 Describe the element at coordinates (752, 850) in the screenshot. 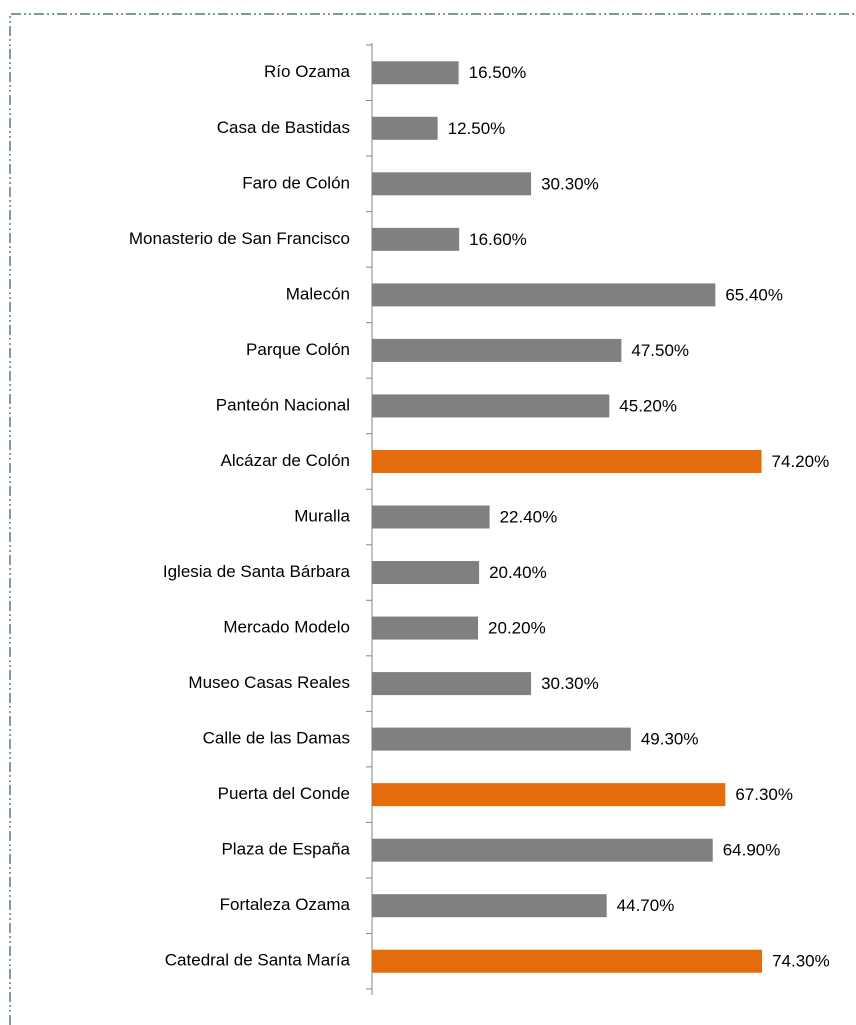

I see `value-label: 64.90%` at that location.